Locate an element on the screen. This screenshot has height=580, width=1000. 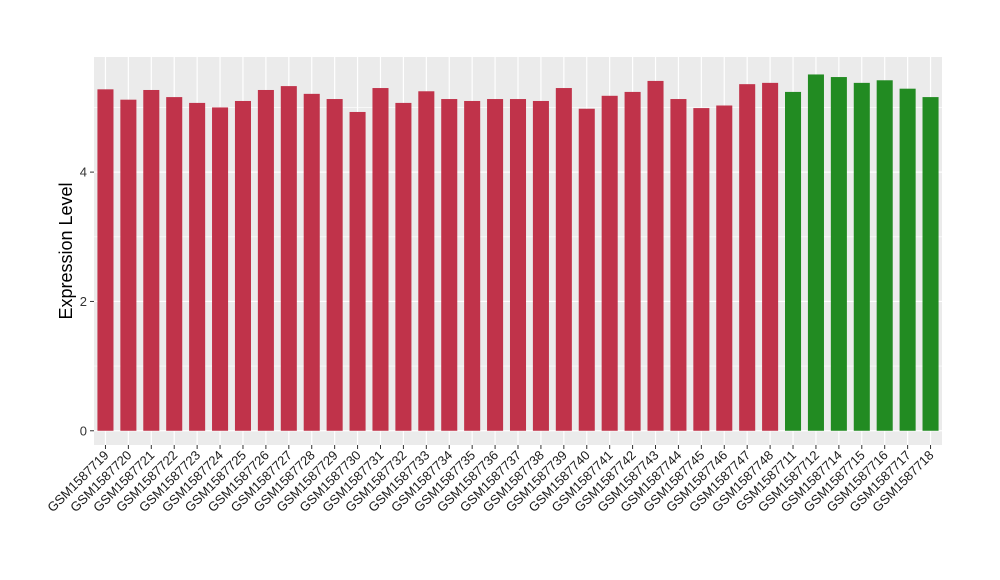
bar-GSM1587734 is located at coordinates (449, 265).